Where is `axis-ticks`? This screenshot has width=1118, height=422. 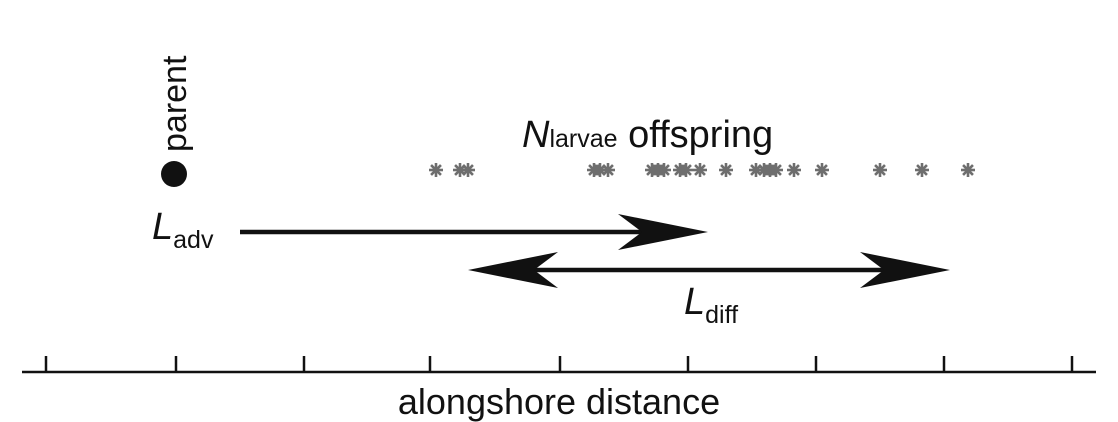
axis-ticks is located at coordinates (559, 364).